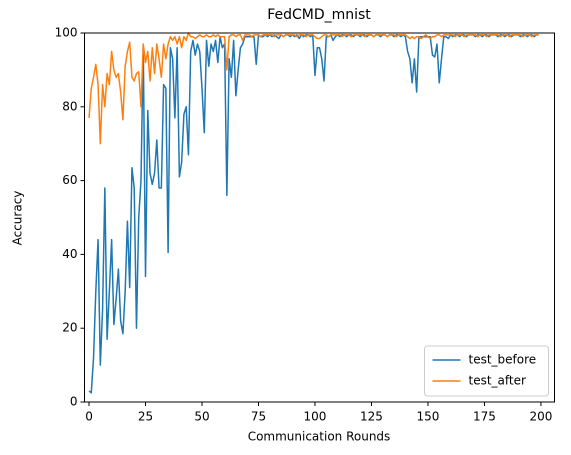 The width and height of the screenshot is (571, 455). What do you see at coordinates (69, 254) in the screenshot?
I see `y-tick-label: 40` at bounding box center [69, 254].